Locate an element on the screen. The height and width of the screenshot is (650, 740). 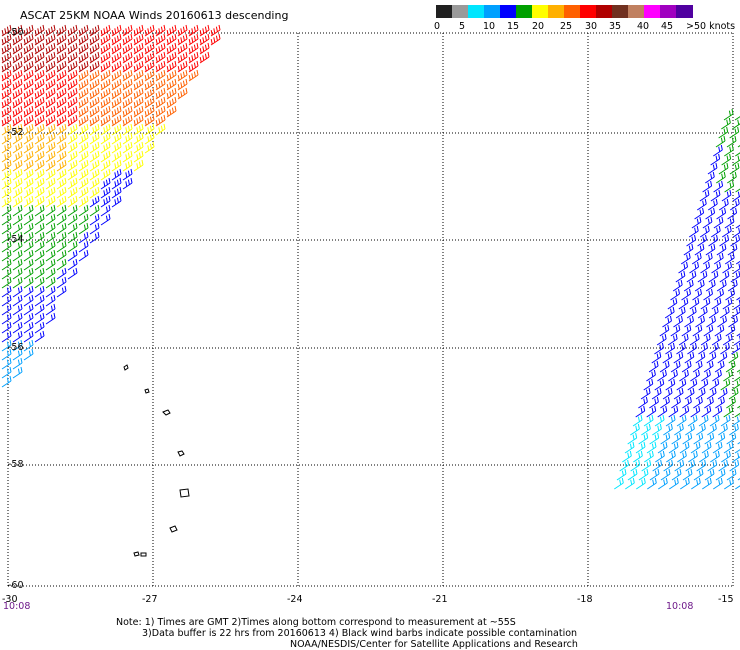
y-axis-label: -54 is located at coordinates (16, 239).